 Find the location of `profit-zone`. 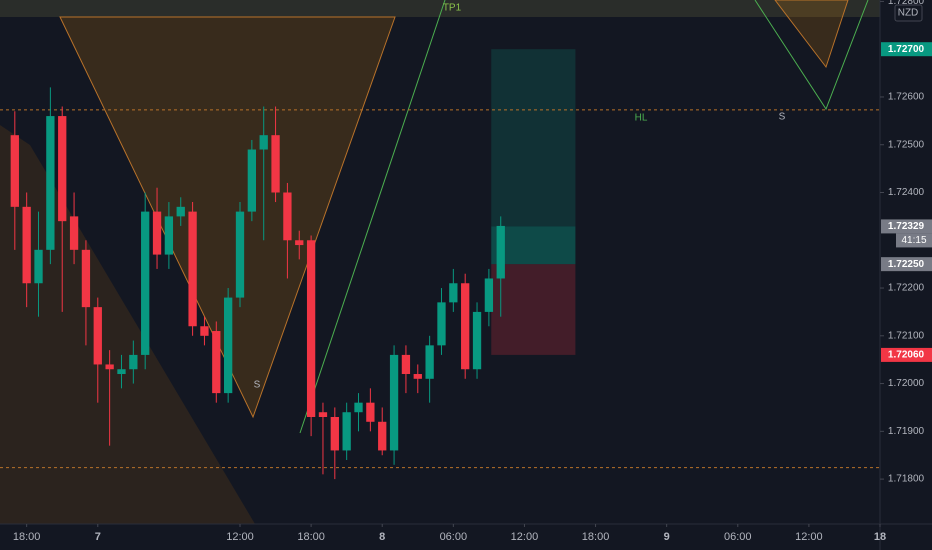

profit-zone is located at coordinates (533, 245).